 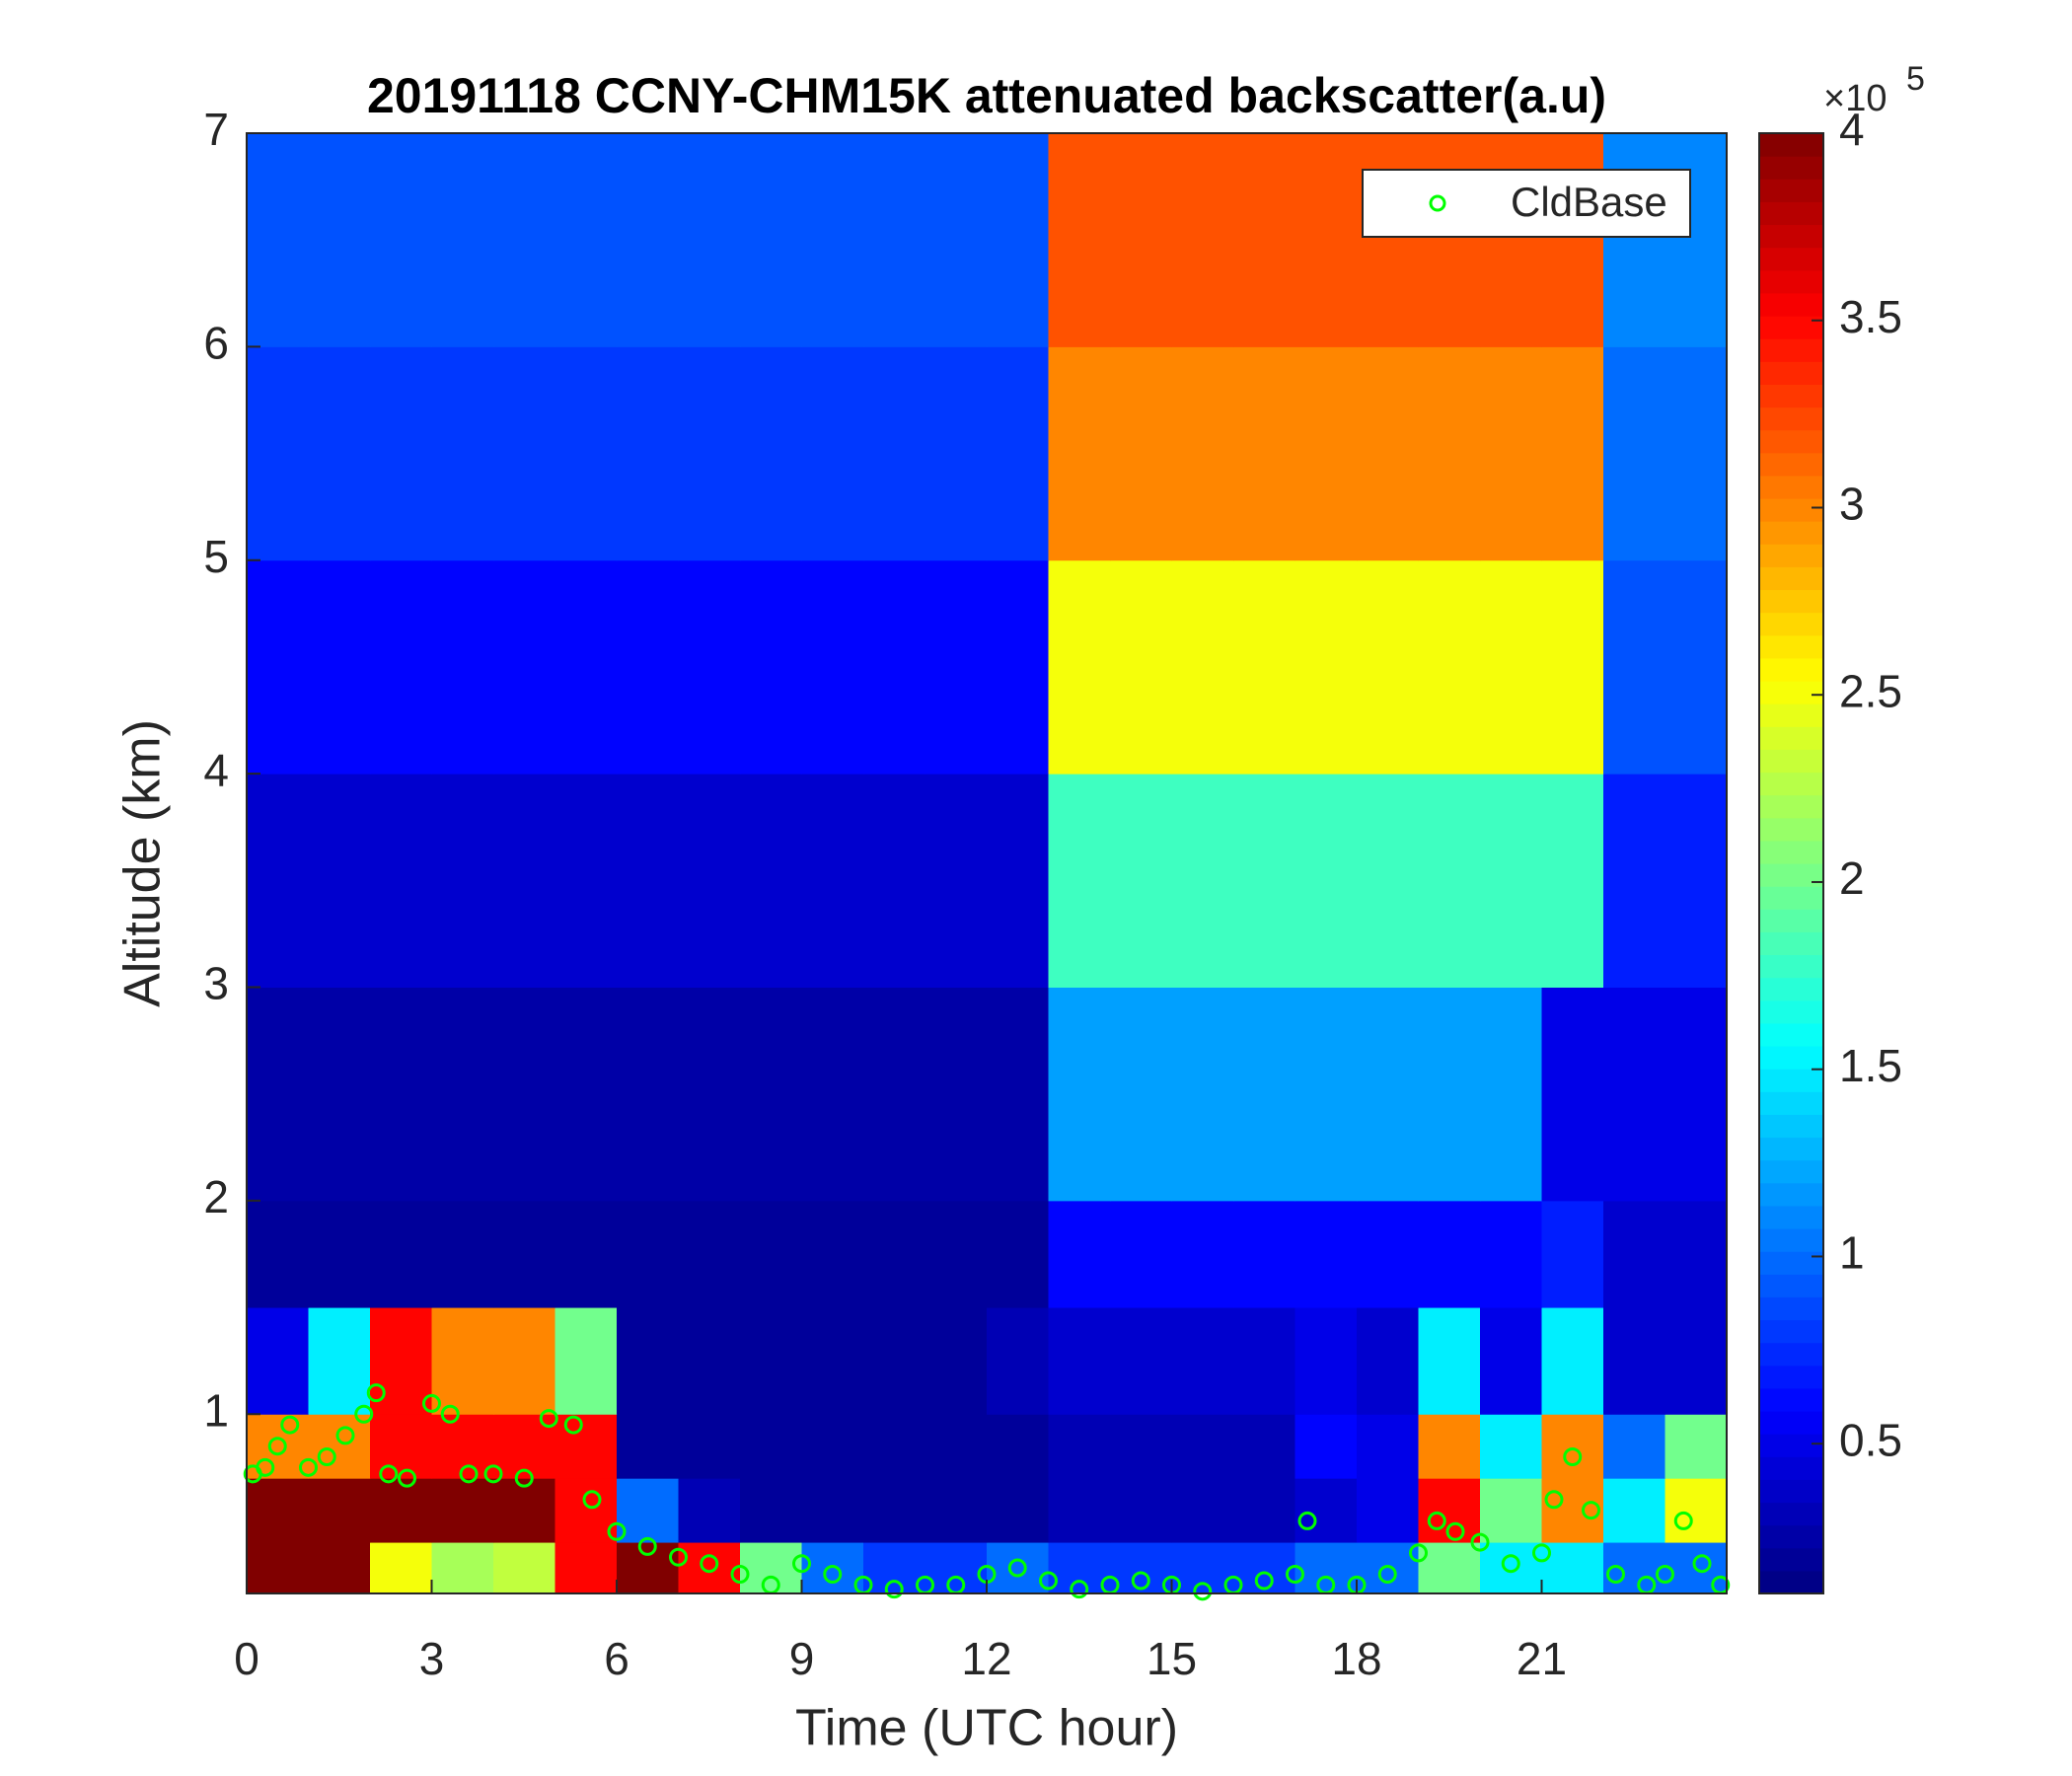 What do you see at coordinates (143, 863) in the screenshot?
I see `y-axis-label: Altitude (km)` at bounding box center [143, 863].